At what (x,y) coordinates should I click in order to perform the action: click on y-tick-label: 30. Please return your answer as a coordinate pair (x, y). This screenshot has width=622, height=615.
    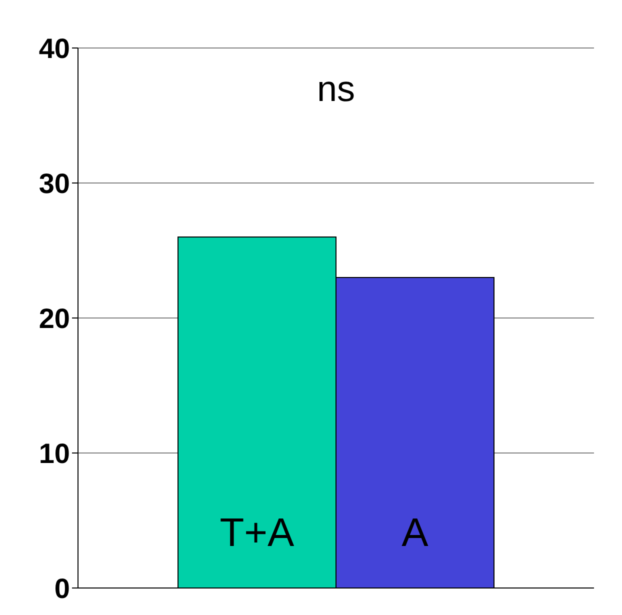
    Looking at the image, I should click on (54, 183).